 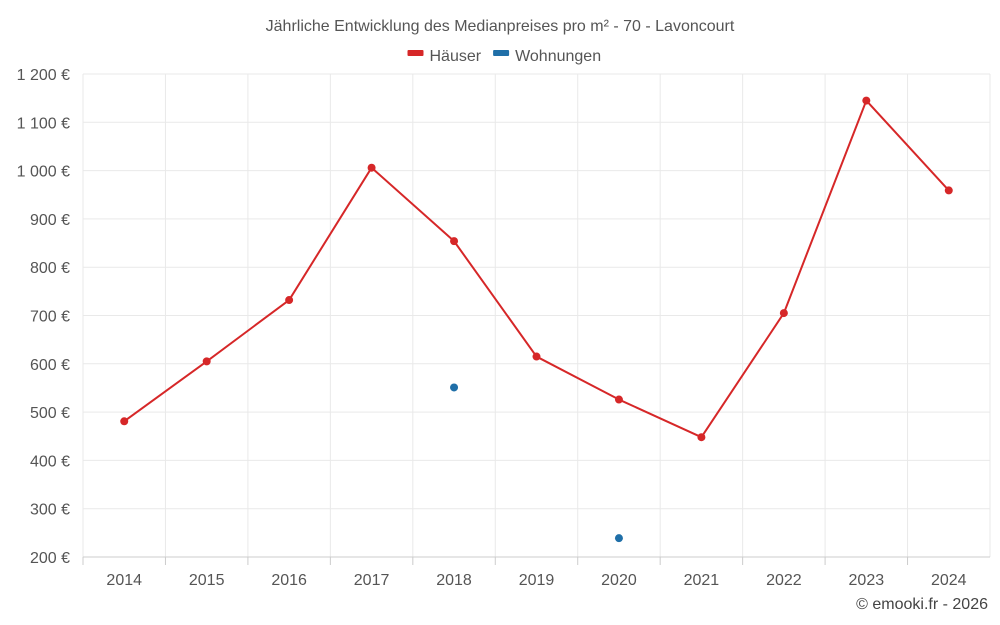 I want to click on legend-label: Häuser, so click(x=456, y=56).